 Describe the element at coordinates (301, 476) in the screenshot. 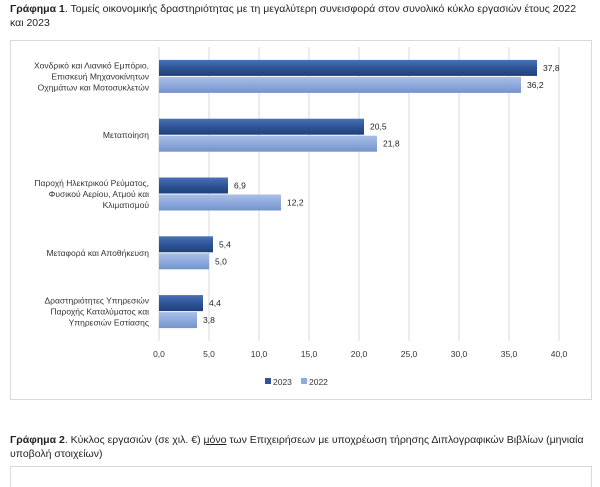

I see `chart-2-frame` at that location.